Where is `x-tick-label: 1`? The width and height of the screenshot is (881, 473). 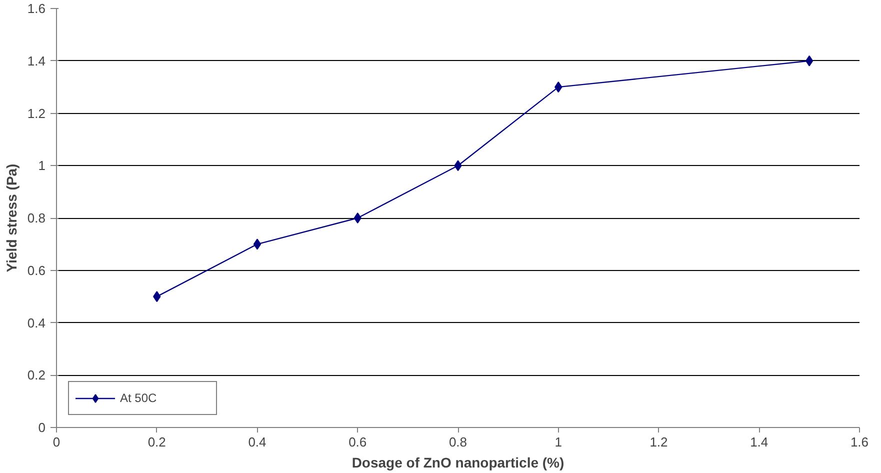 x-tick-label: 1 is located at coordinates (558, 442).